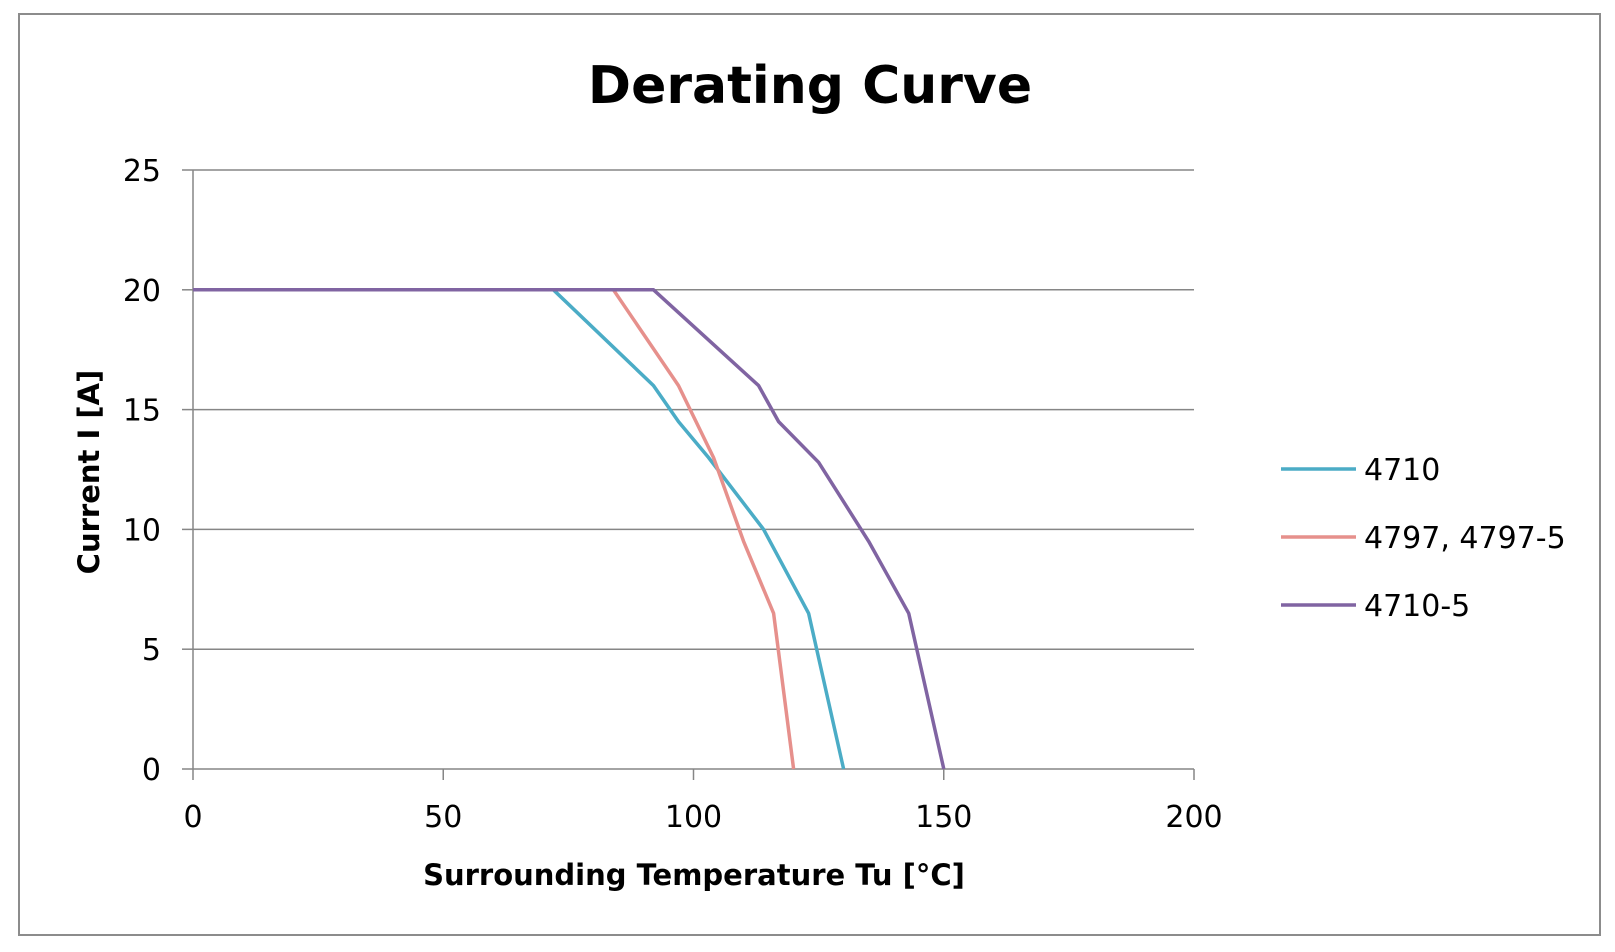 This screenshot has width=1615, height=952. Describe the element at coordinates (443, 817) in the screenshot. I see `x-tick-label-50: 50` at that location.